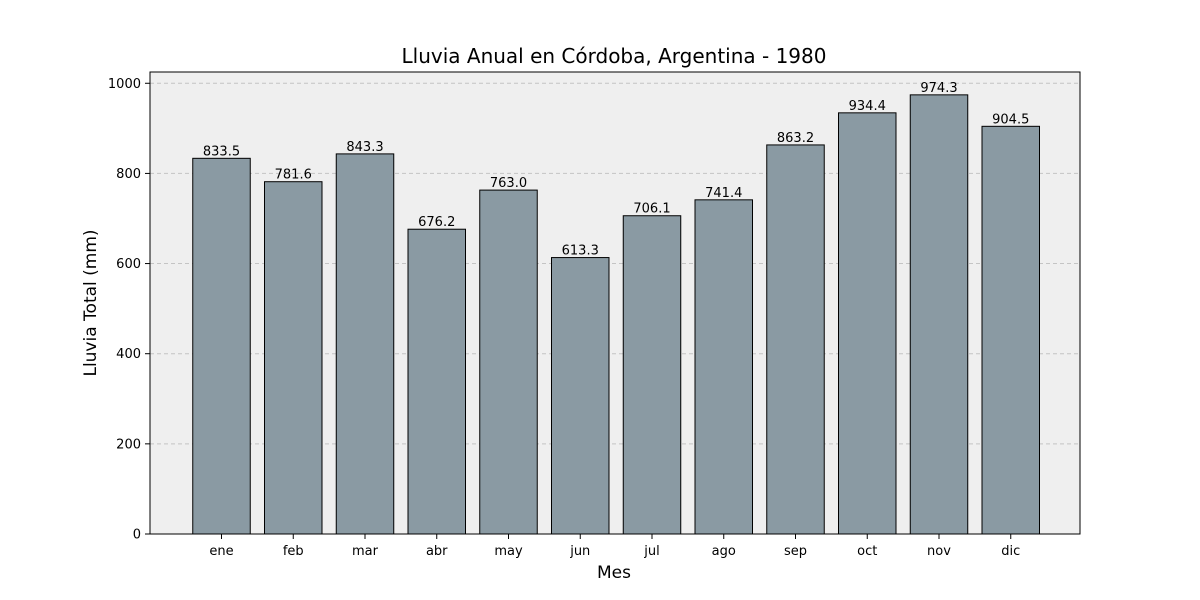 The width and height of the screenshot is (1200, 600). I want to click on y-tick-label: 600, so click(128, 264).